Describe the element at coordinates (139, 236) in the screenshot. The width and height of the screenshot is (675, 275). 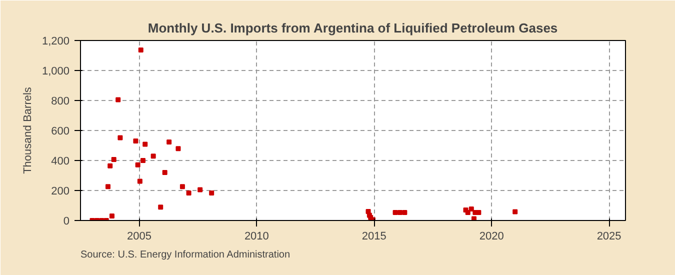
I see `x-tick-label: 2005` at that location.